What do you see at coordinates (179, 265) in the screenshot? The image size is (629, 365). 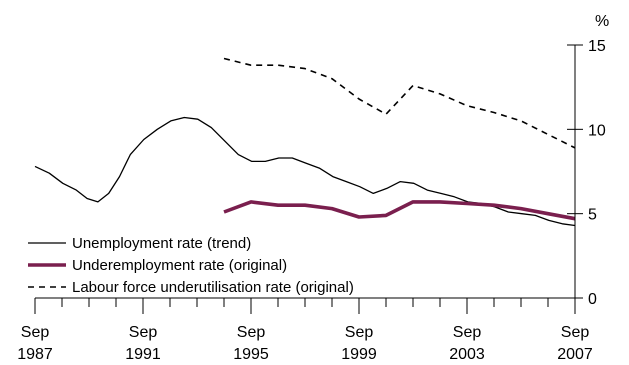 I see `legend-label-2: Underemployment rate (original)` at bounding box center [179, 265].